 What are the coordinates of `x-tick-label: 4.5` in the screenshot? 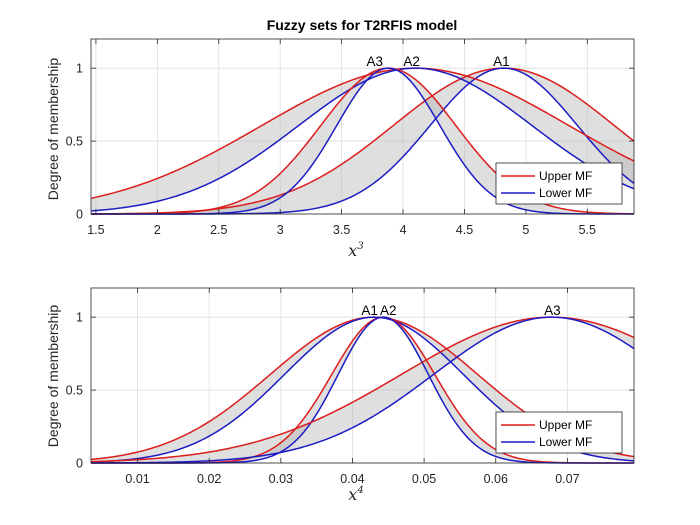 It's located at (464, 230).